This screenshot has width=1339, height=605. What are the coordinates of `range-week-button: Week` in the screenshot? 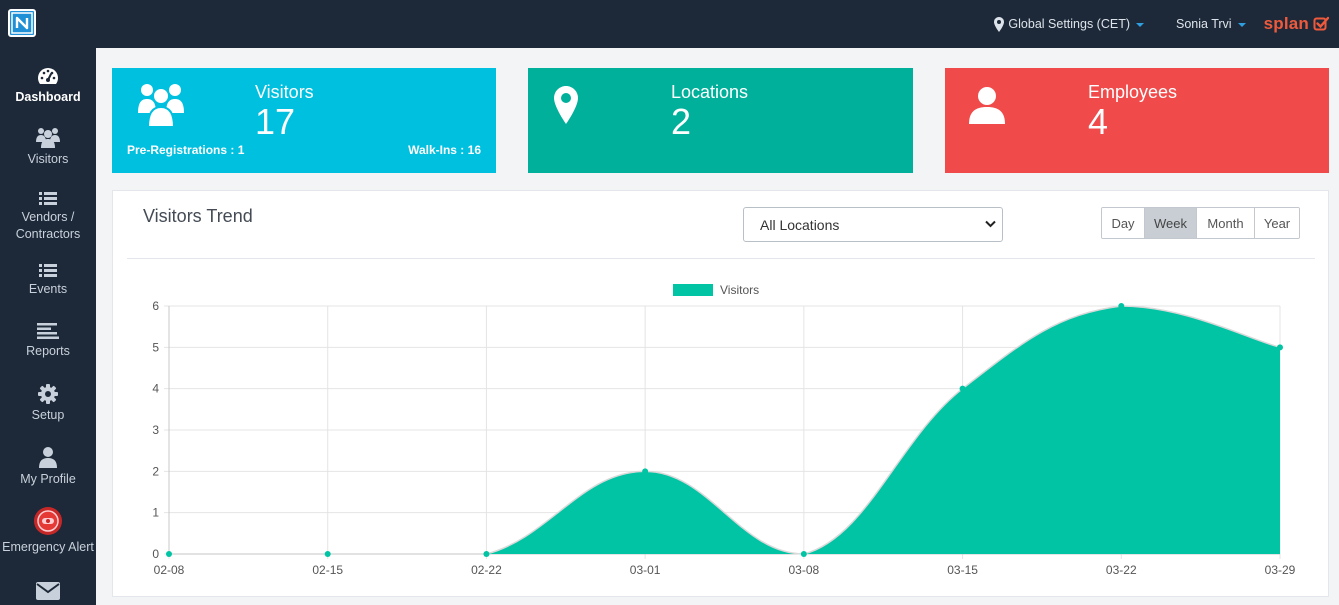 It's located at (1170, 223).